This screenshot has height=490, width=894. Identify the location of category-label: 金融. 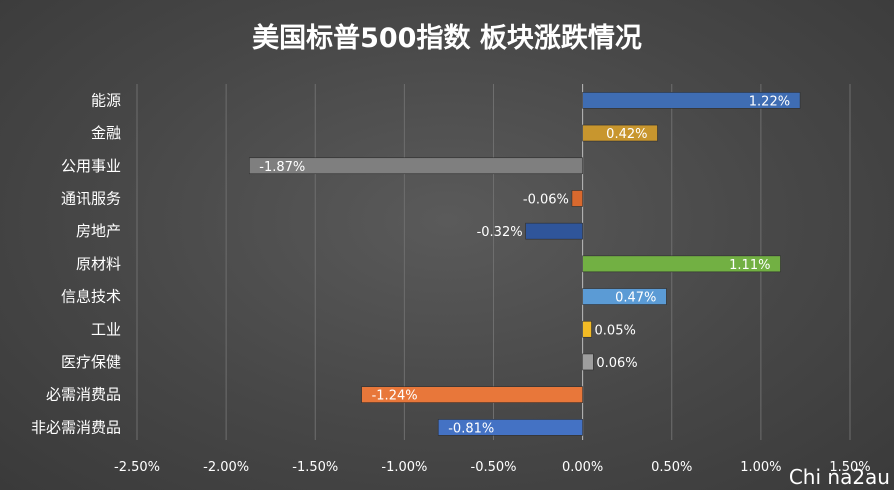
(106, 133).